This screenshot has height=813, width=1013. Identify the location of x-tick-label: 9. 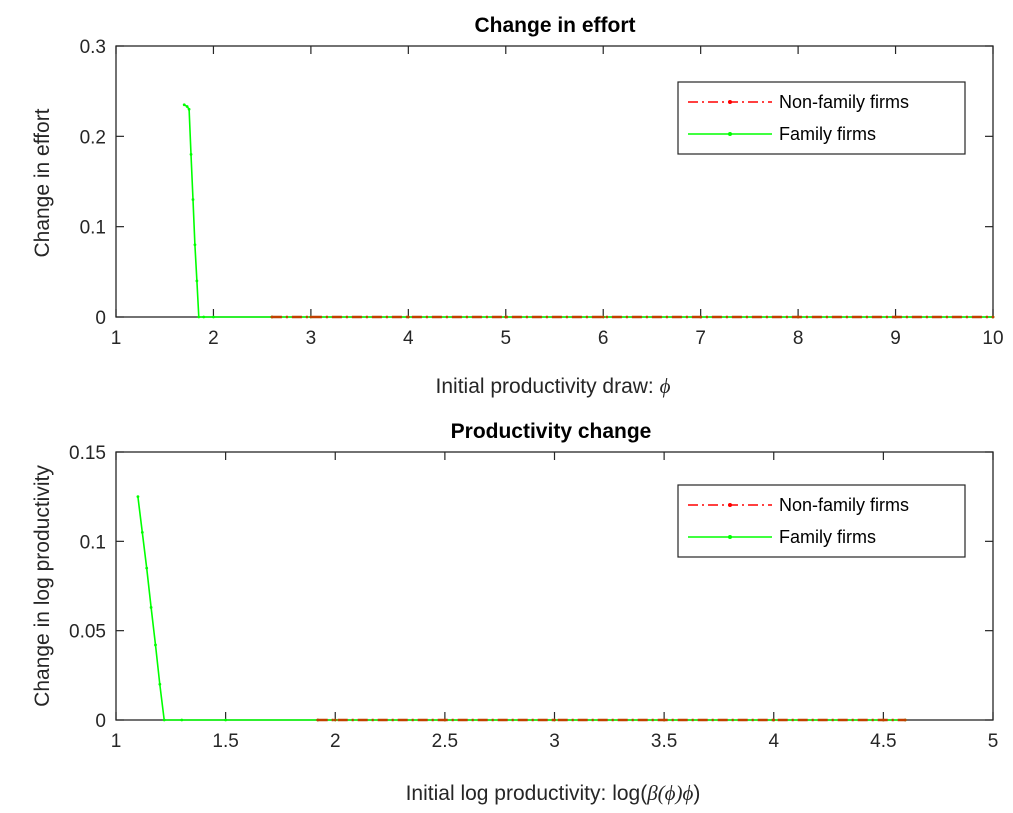
(895, 338).